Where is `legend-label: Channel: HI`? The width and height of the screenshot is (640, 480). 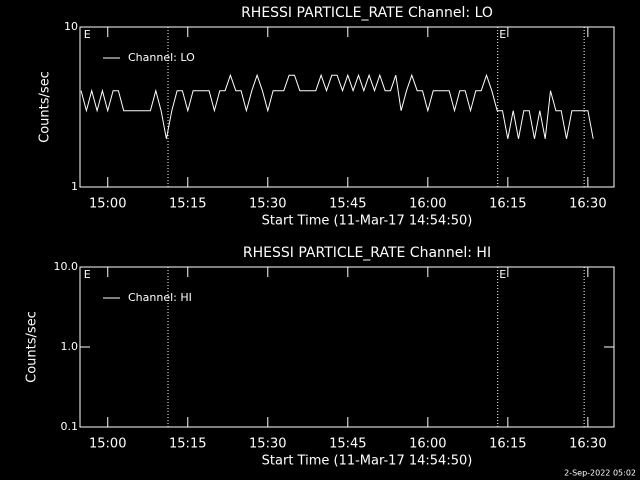
legend-label: Channel: HI is located at coordinates (160, 297).